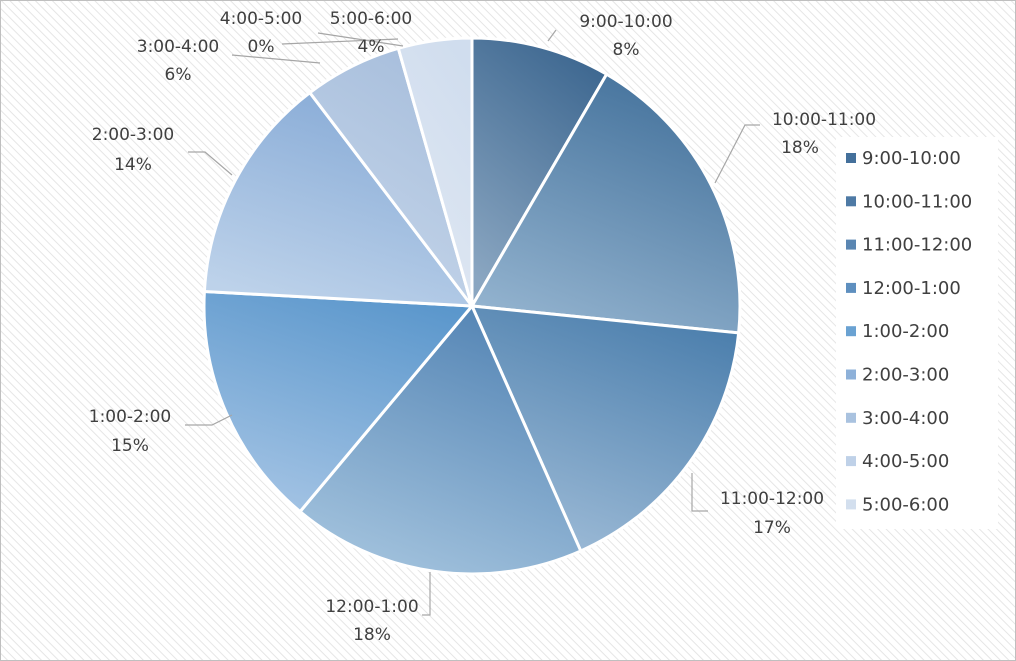 The image size is (1016, 661). What do you see at coordinates (133, 165) in the screenshot?
I see `data-label-value-2-00-3-00: 14%` at bounding box center [133, 165].